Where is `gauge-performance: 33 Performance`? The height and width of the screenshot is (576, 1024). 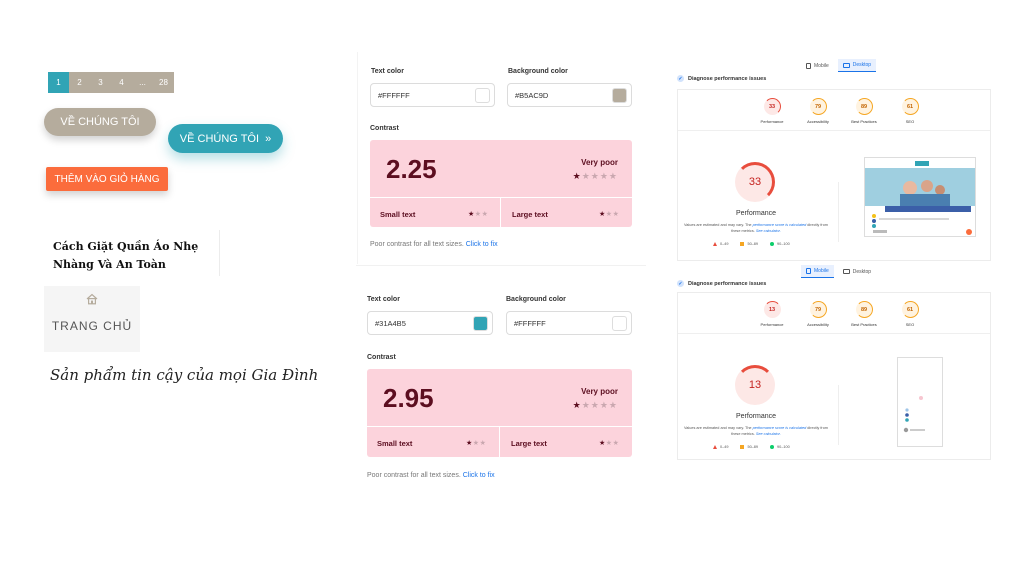
gauge-performance: 33 Performance is located at coordinates (772, 111).